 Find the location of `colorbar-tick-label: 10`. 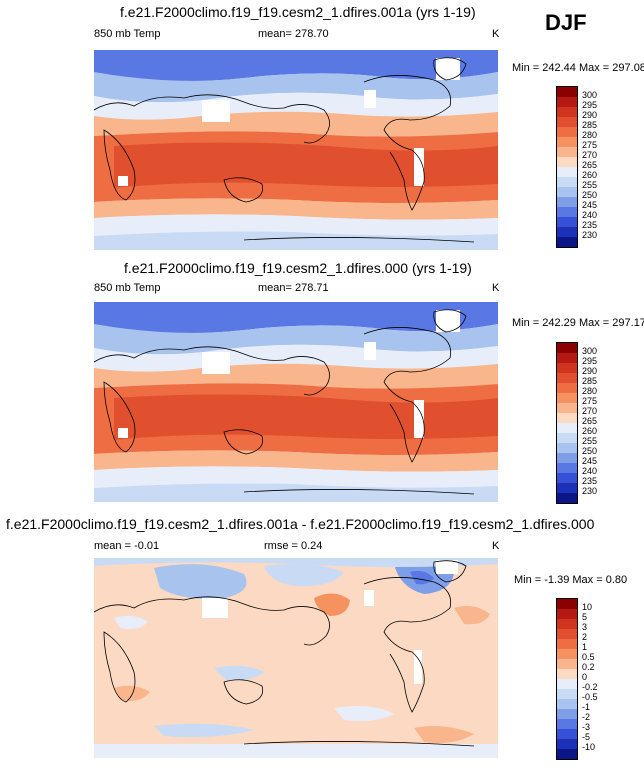

colorbar-tick-label: 10 is located at coordinates (587, 607).